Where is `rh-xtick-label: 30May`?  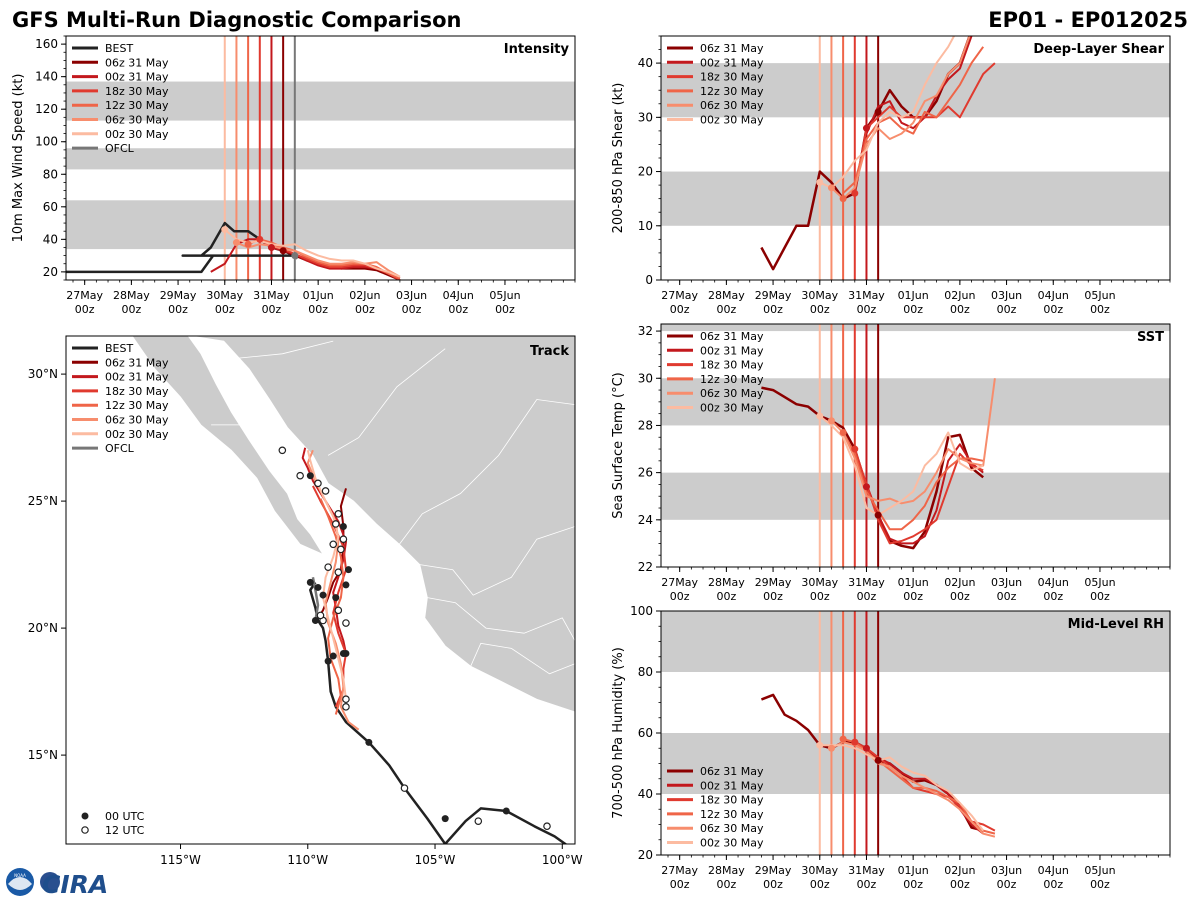
rh-xtick-label: 30May is located at coordinates (819, 870).